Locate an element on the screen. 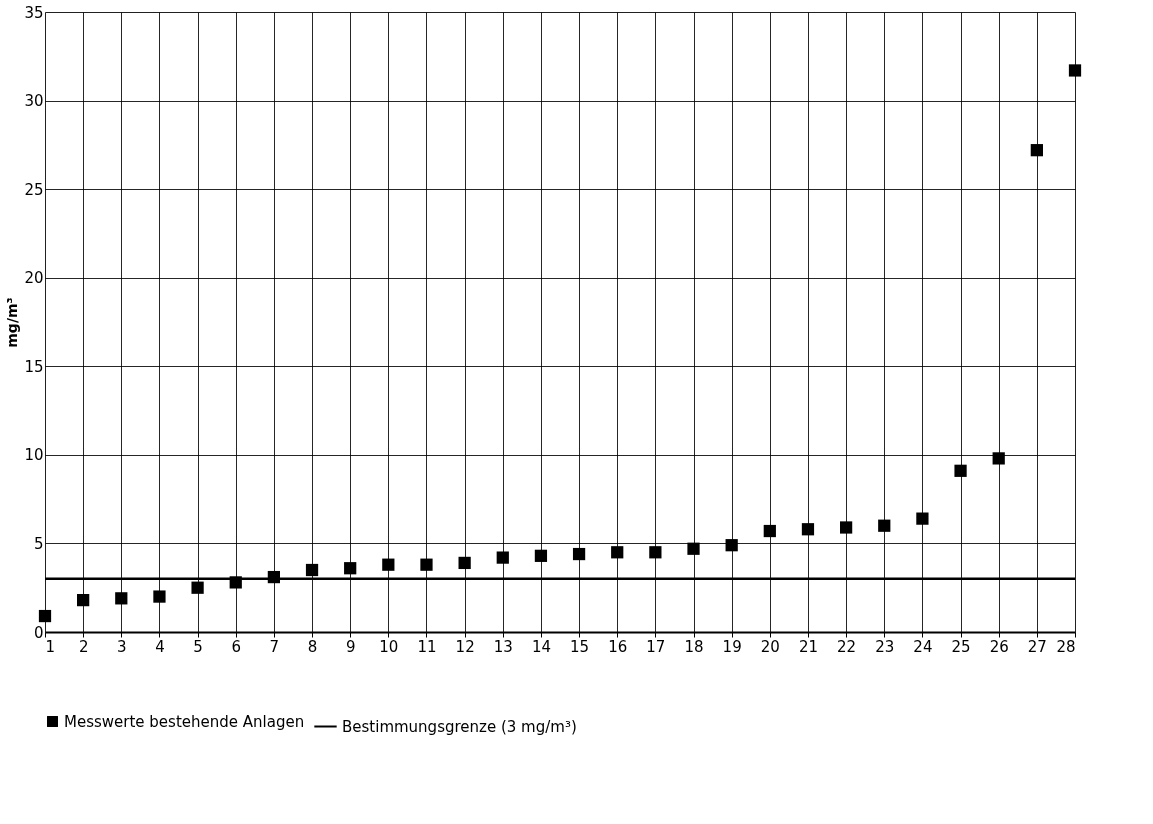  x-tick-label: 18 is located at coordinates (694, 646).